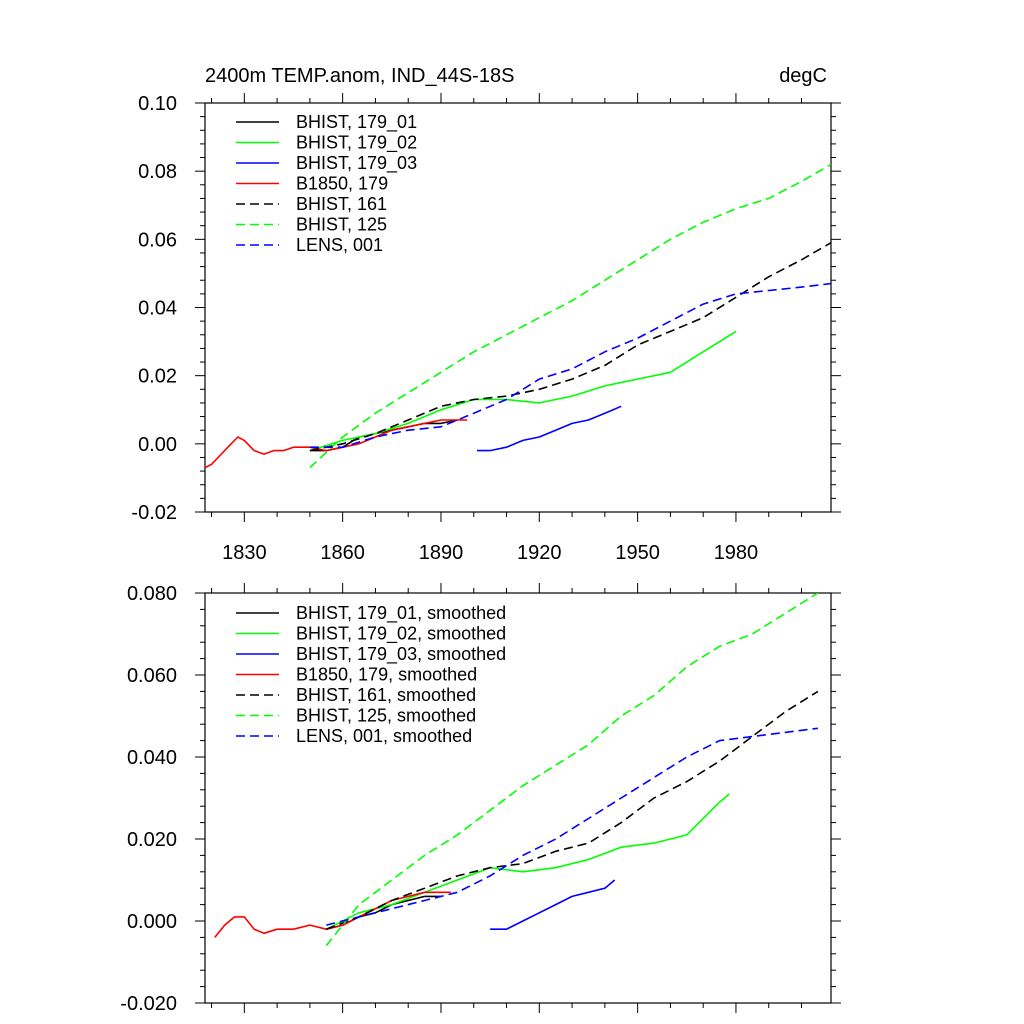 This screenshot has width=1024, height=1024. Describe the element at coordinates (152, 840) in the screenshot. I see `y-tick-label: 0.020` at that location.